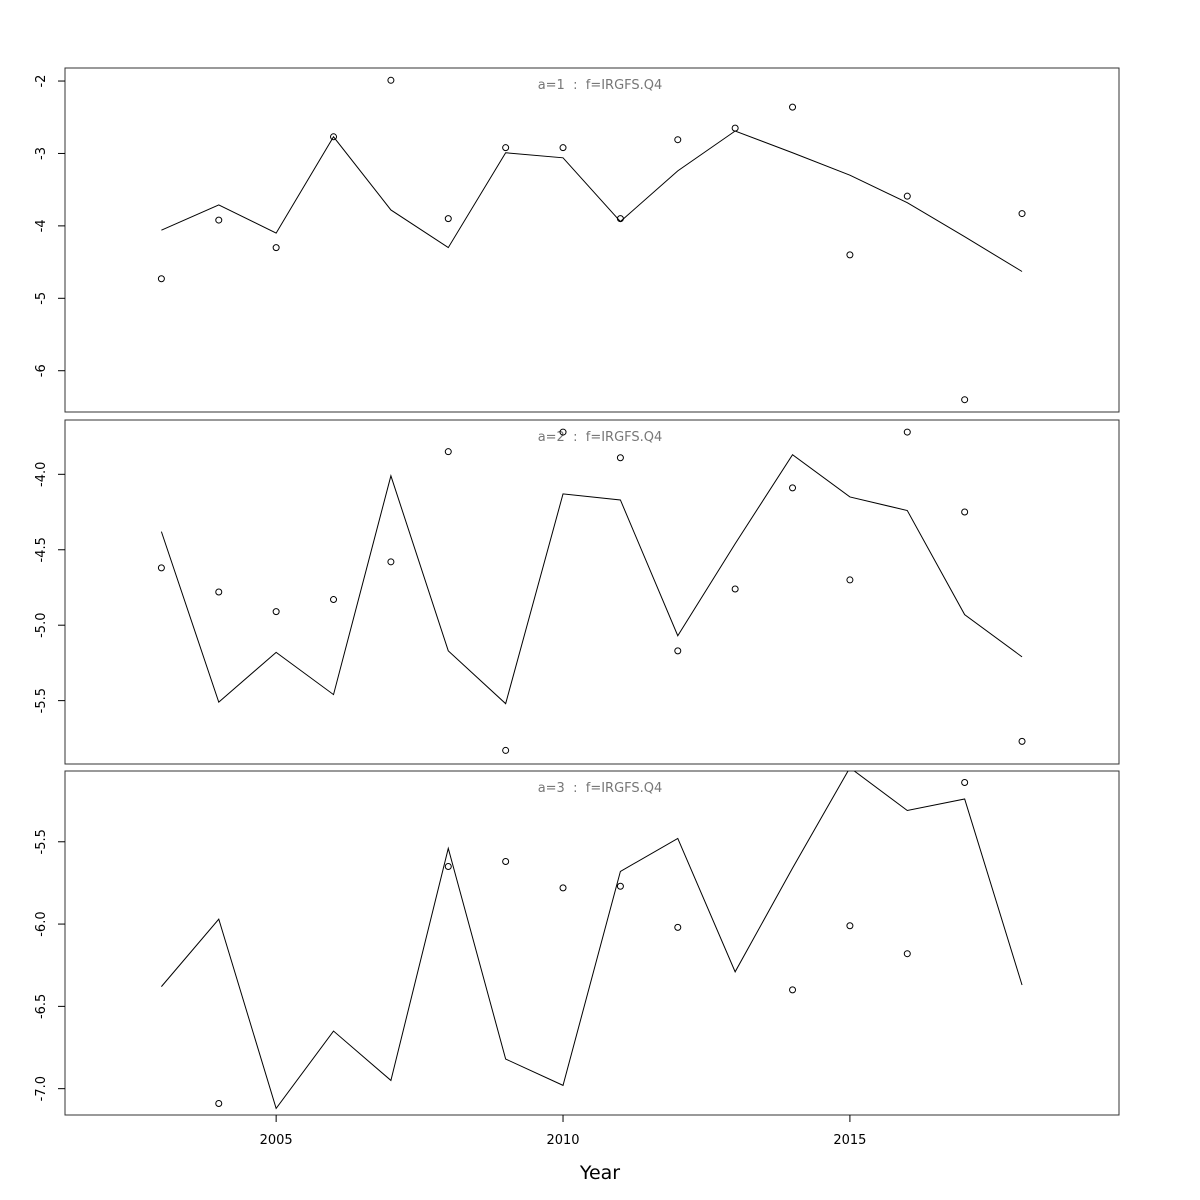 Image resolution: width=1200 pixels, height=1200 pixels. Describe the element at coordinates (41, 81) in the screenshot. I see `y-tick-label: -2` at that location.